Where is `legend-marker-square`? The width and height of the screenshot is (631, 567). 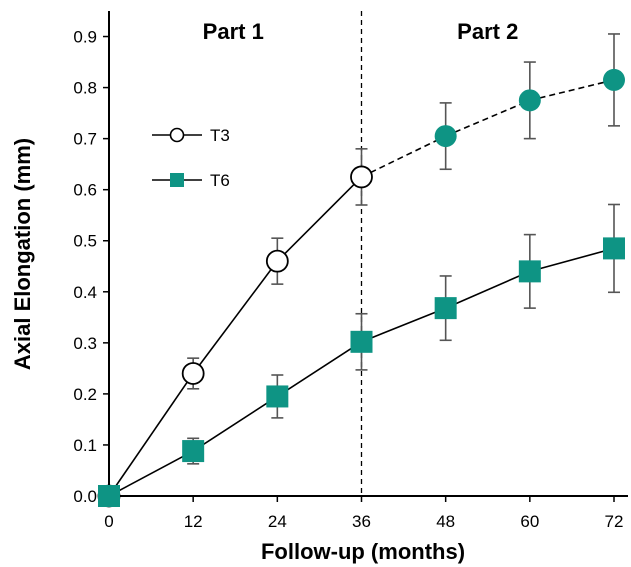 legend-marker-square is located at coordinates (177, 180).